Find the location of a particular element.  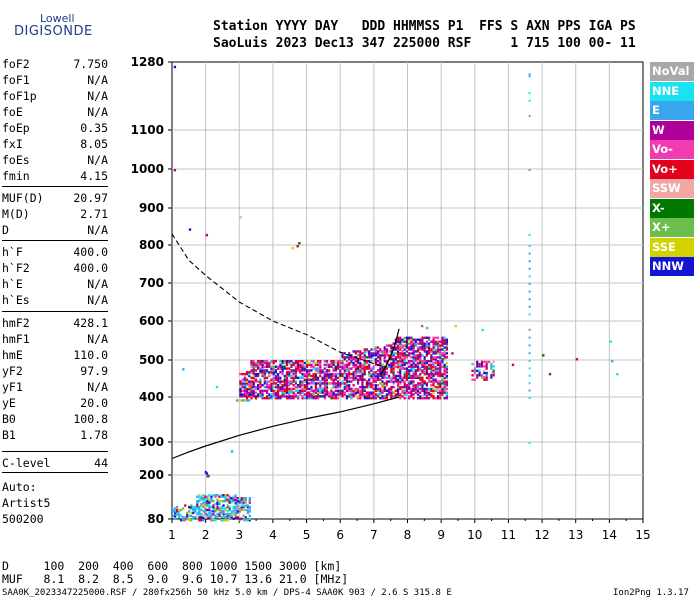

x-tick-label: 3 is located at coordinates (239, 535).